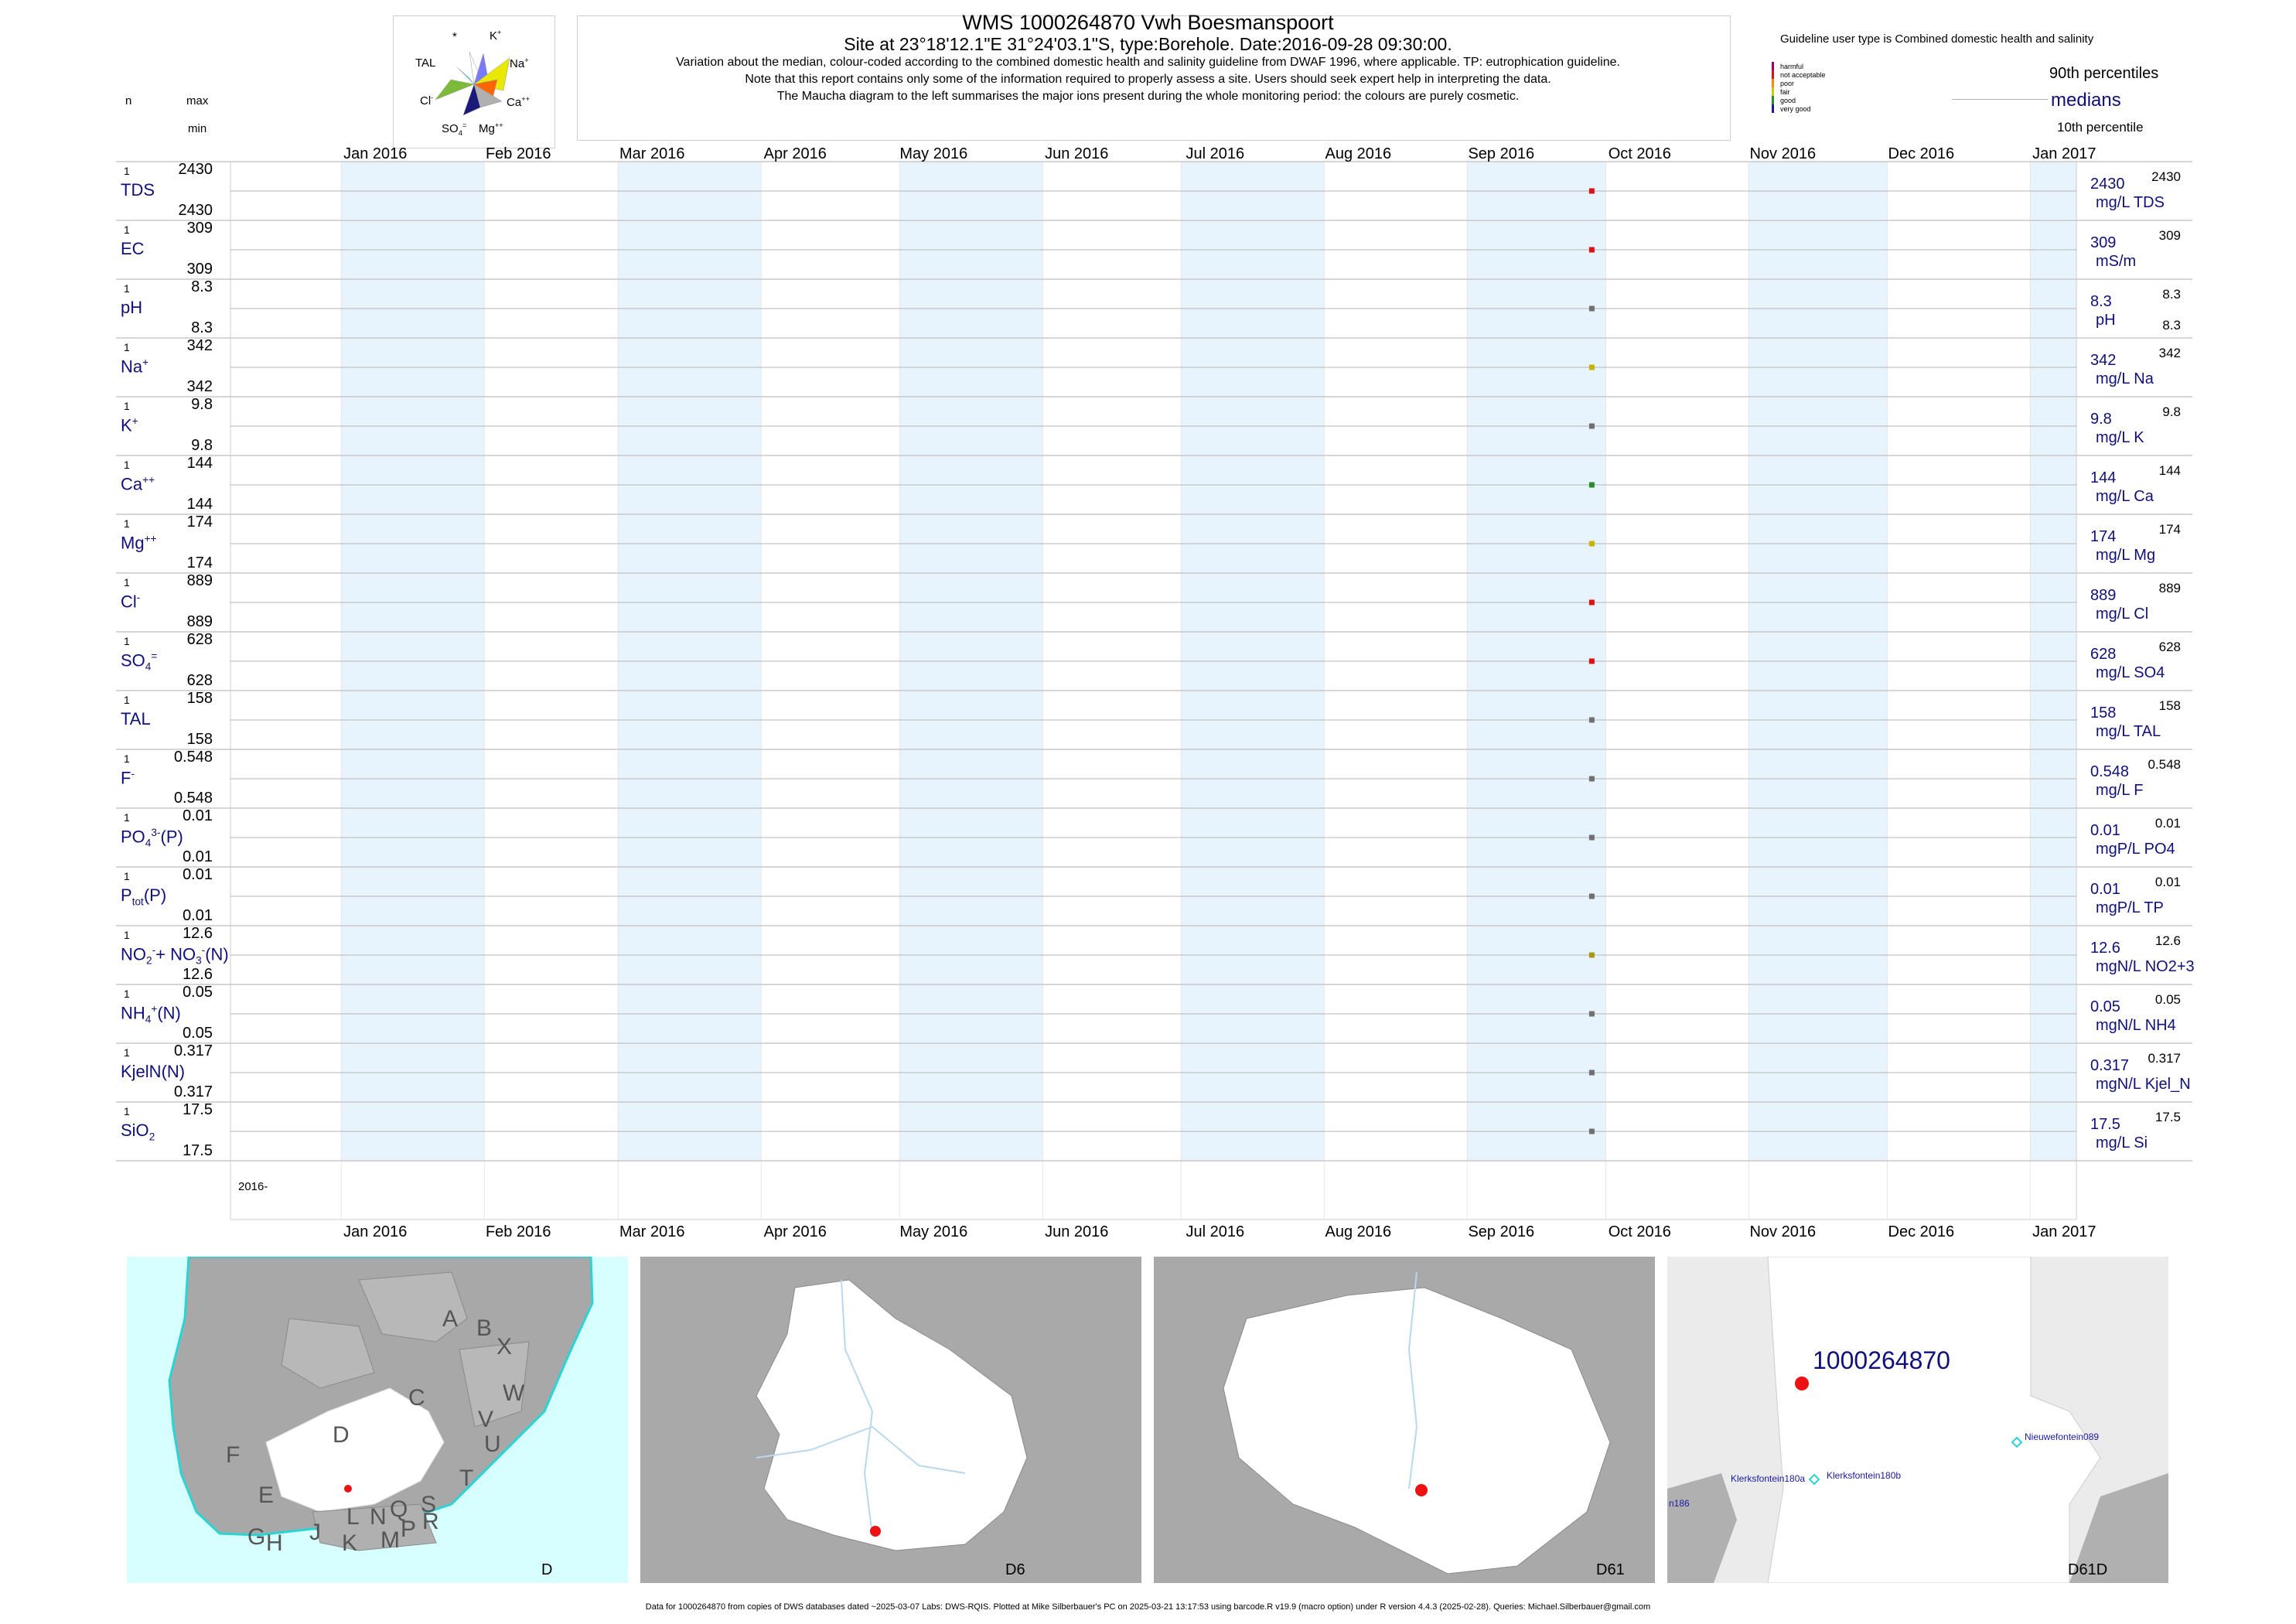  What do you see at coordinates (795, 153) in the screenshot?
I see `month-tick-label: Apr 2016` at bounding box center [795, 153].